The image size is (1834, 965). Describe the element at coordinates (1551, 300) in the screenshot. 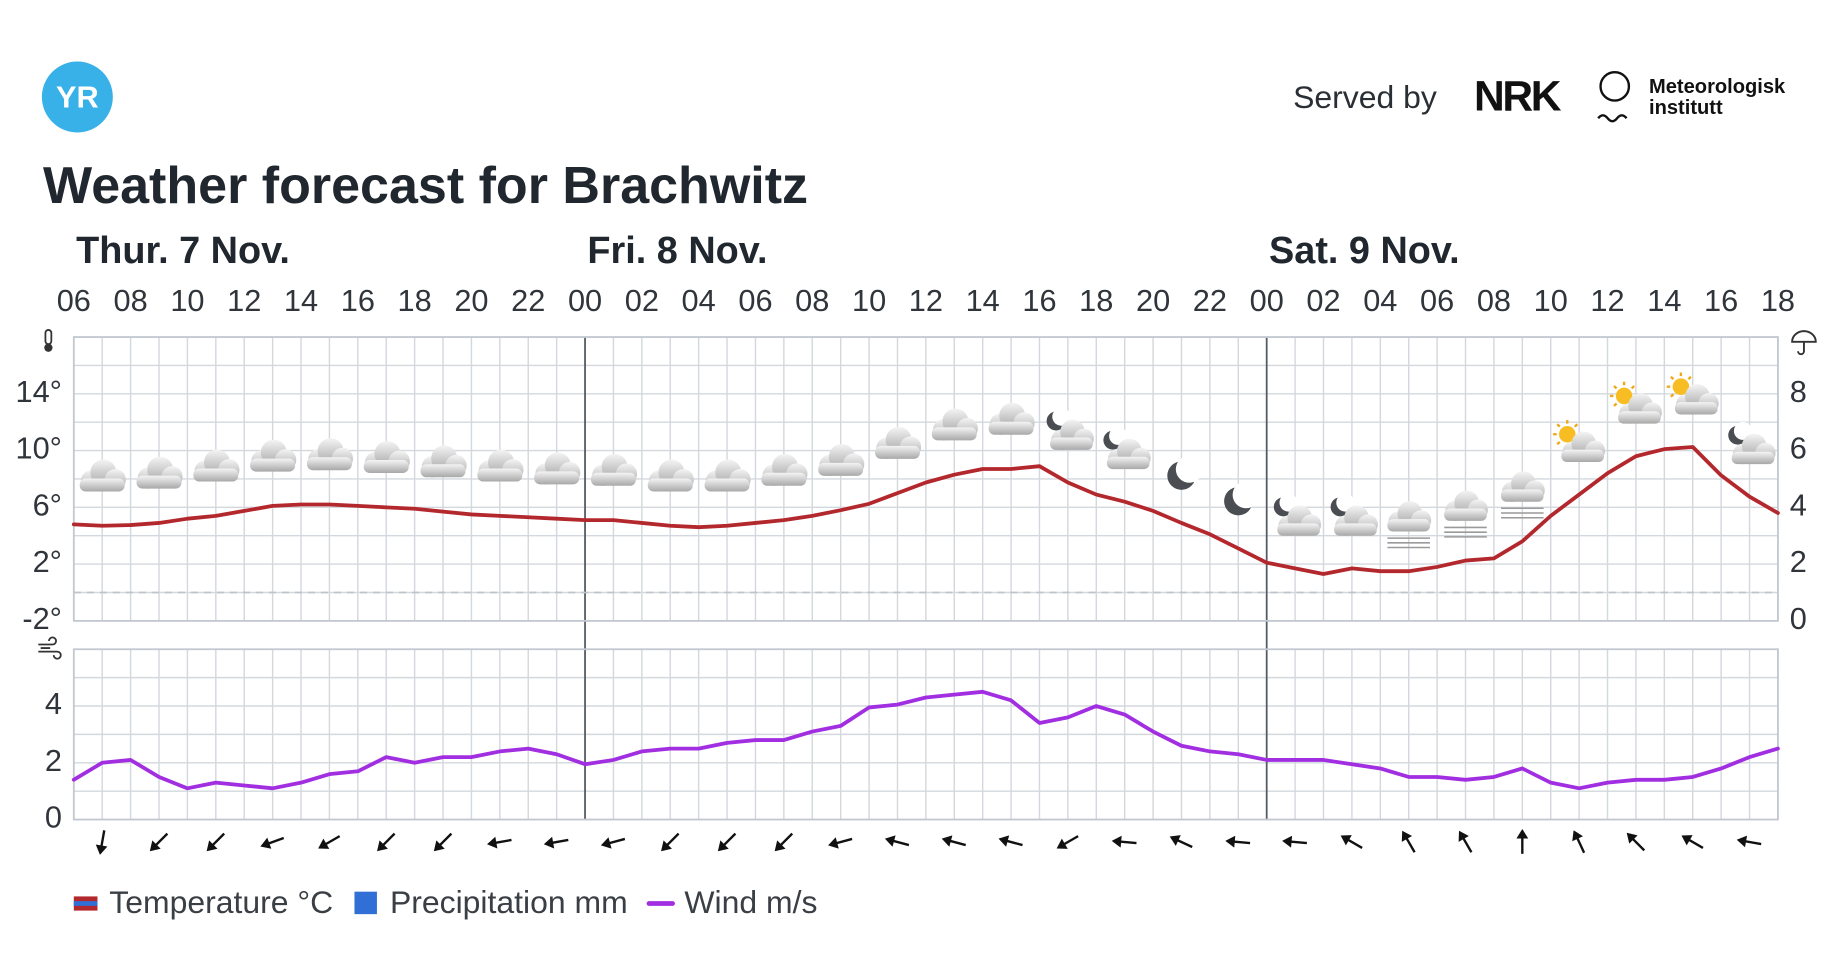

I see `hour-label: 10` at that location.